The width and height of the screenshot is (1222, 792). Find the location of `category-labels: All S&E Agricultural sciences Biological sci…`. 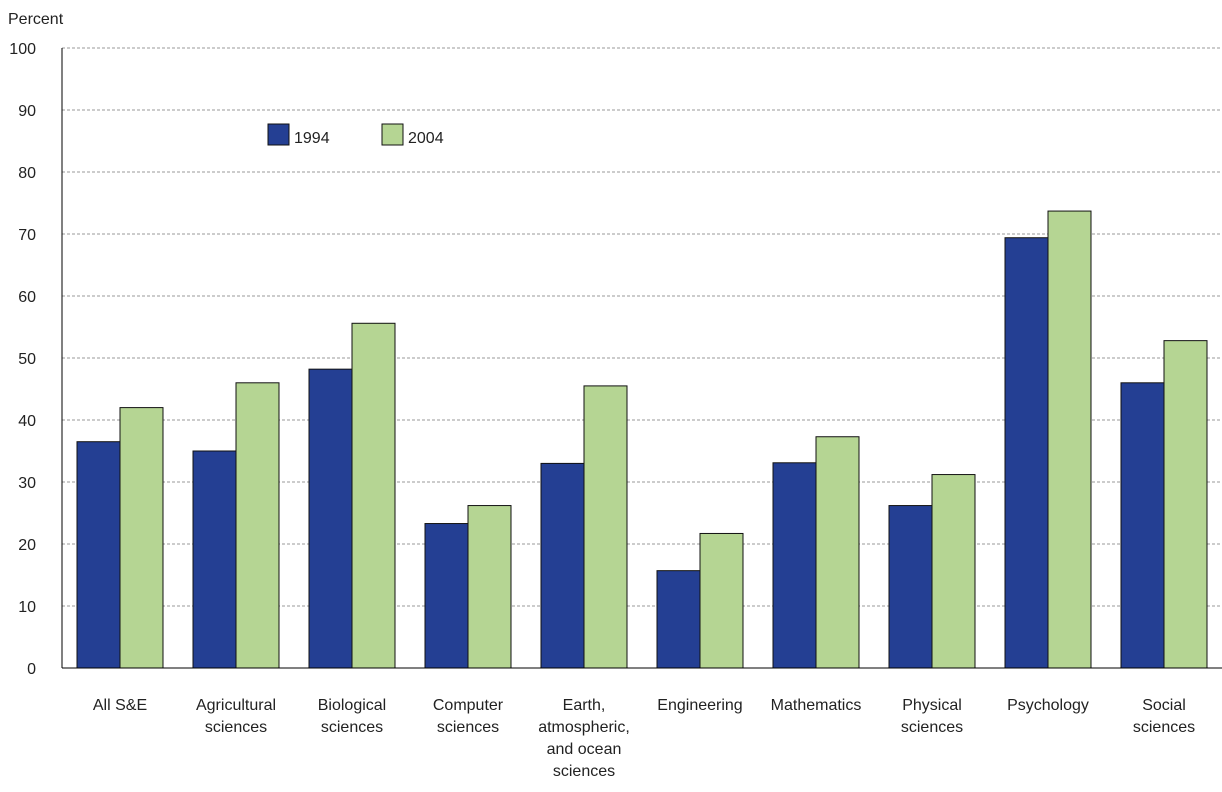

category-labels: All S&E Agricultural sciences Biological sci… is located at coordinates (644, 738).